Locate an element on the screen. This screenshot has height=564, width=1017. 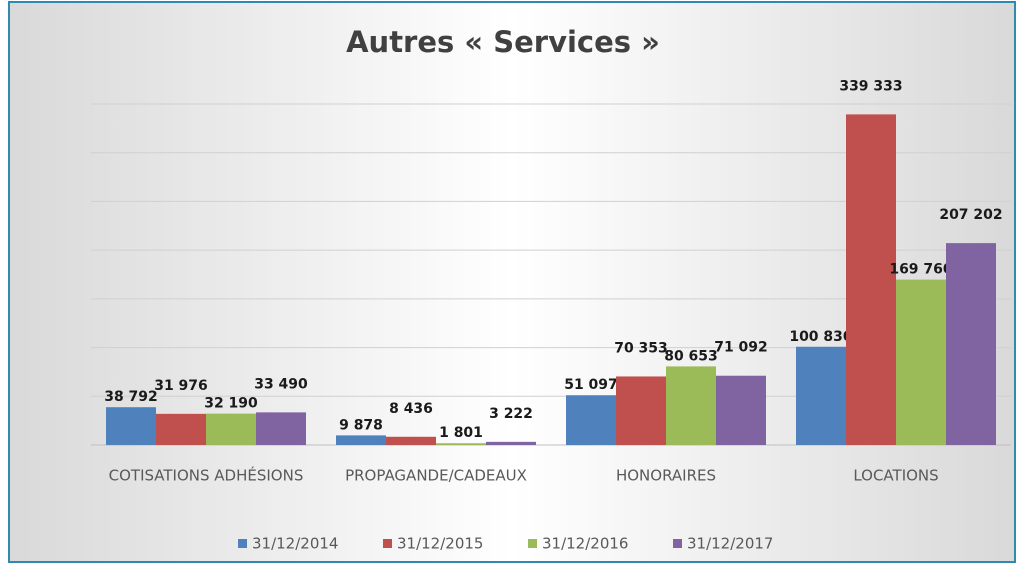
legend-label: 31/12/2017 is located at coordinates (730, 544).